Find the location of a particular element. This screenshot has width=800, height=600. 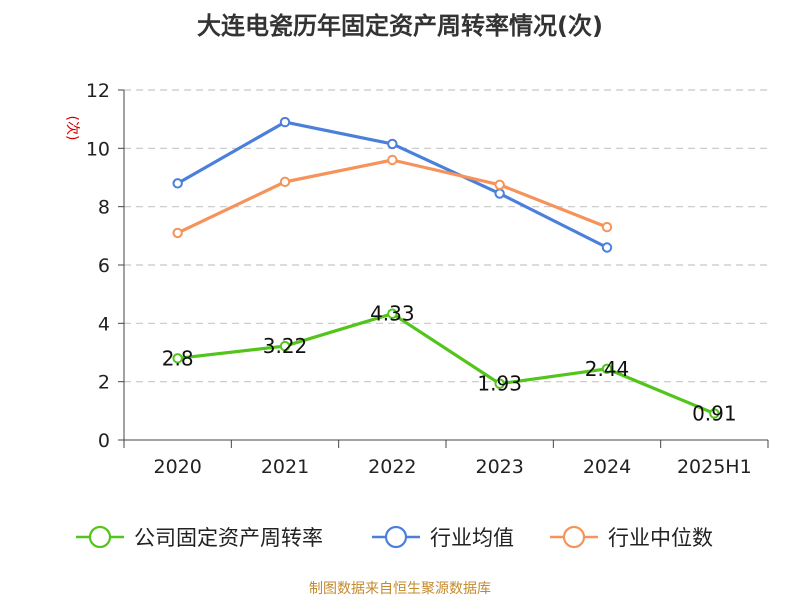

data-label: 2.8 is located at coordinates (178, 358).